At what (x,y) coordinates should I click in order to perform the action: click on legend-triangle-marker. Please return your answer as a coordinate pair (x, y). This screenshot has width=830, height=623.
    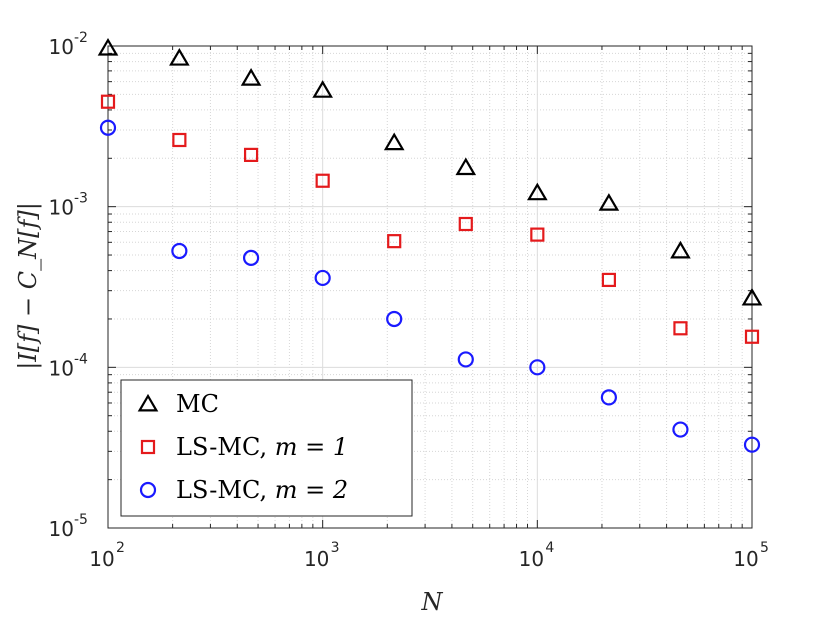
    Looking at the image, I should click on (148, 402).